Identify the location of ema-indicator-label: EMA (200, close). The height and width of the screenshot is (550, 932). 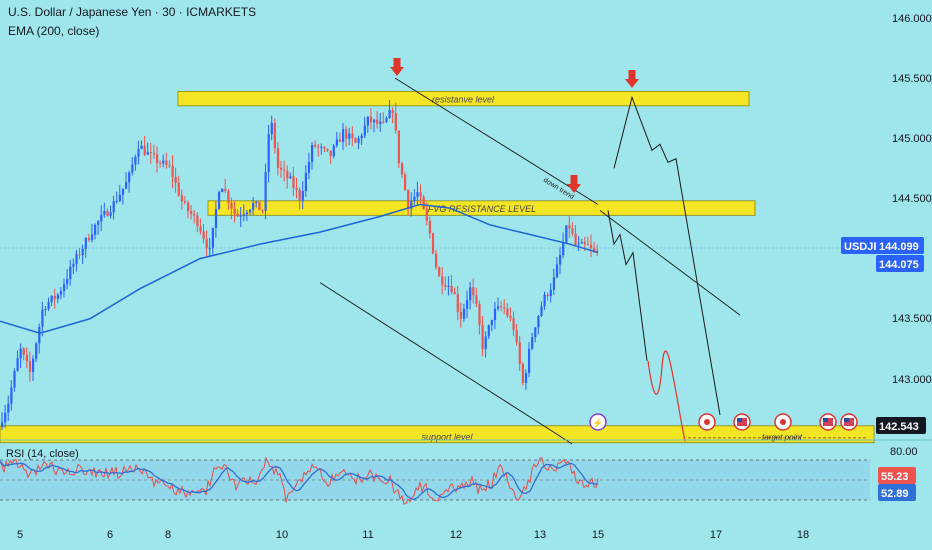
(54, 31).